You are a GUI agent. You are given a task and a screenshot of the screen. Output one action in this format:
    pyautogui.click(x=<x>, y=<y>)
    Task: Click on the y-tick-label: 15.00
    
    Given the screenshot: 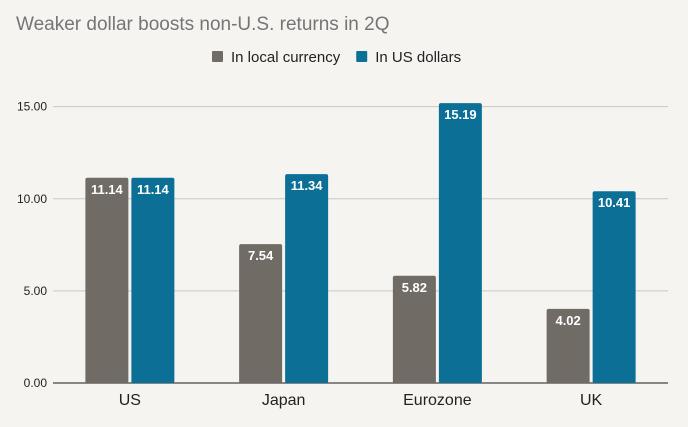 What is the action you would take?
    pyautogui.click(x=32, y=107)
    